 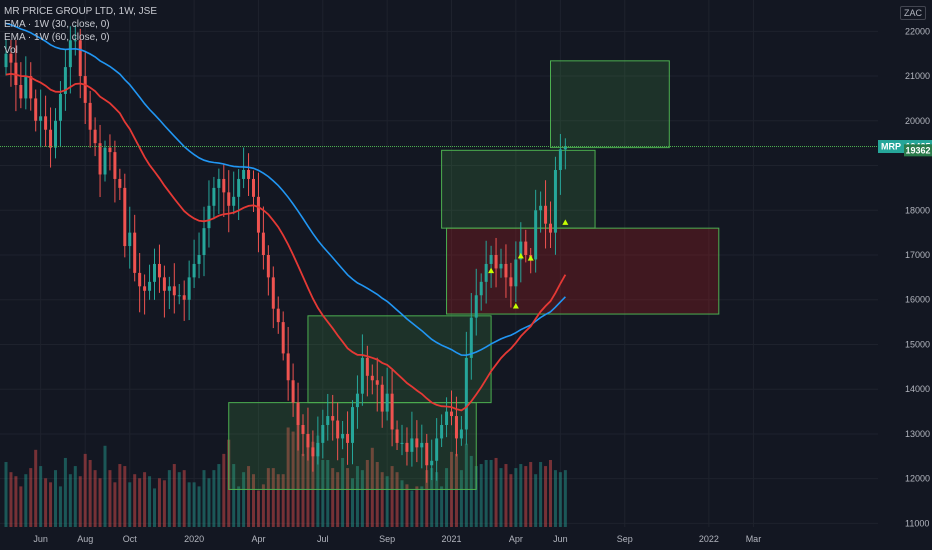 I want to click on prev-price-tag: 19362, so click(x=917, y=150).